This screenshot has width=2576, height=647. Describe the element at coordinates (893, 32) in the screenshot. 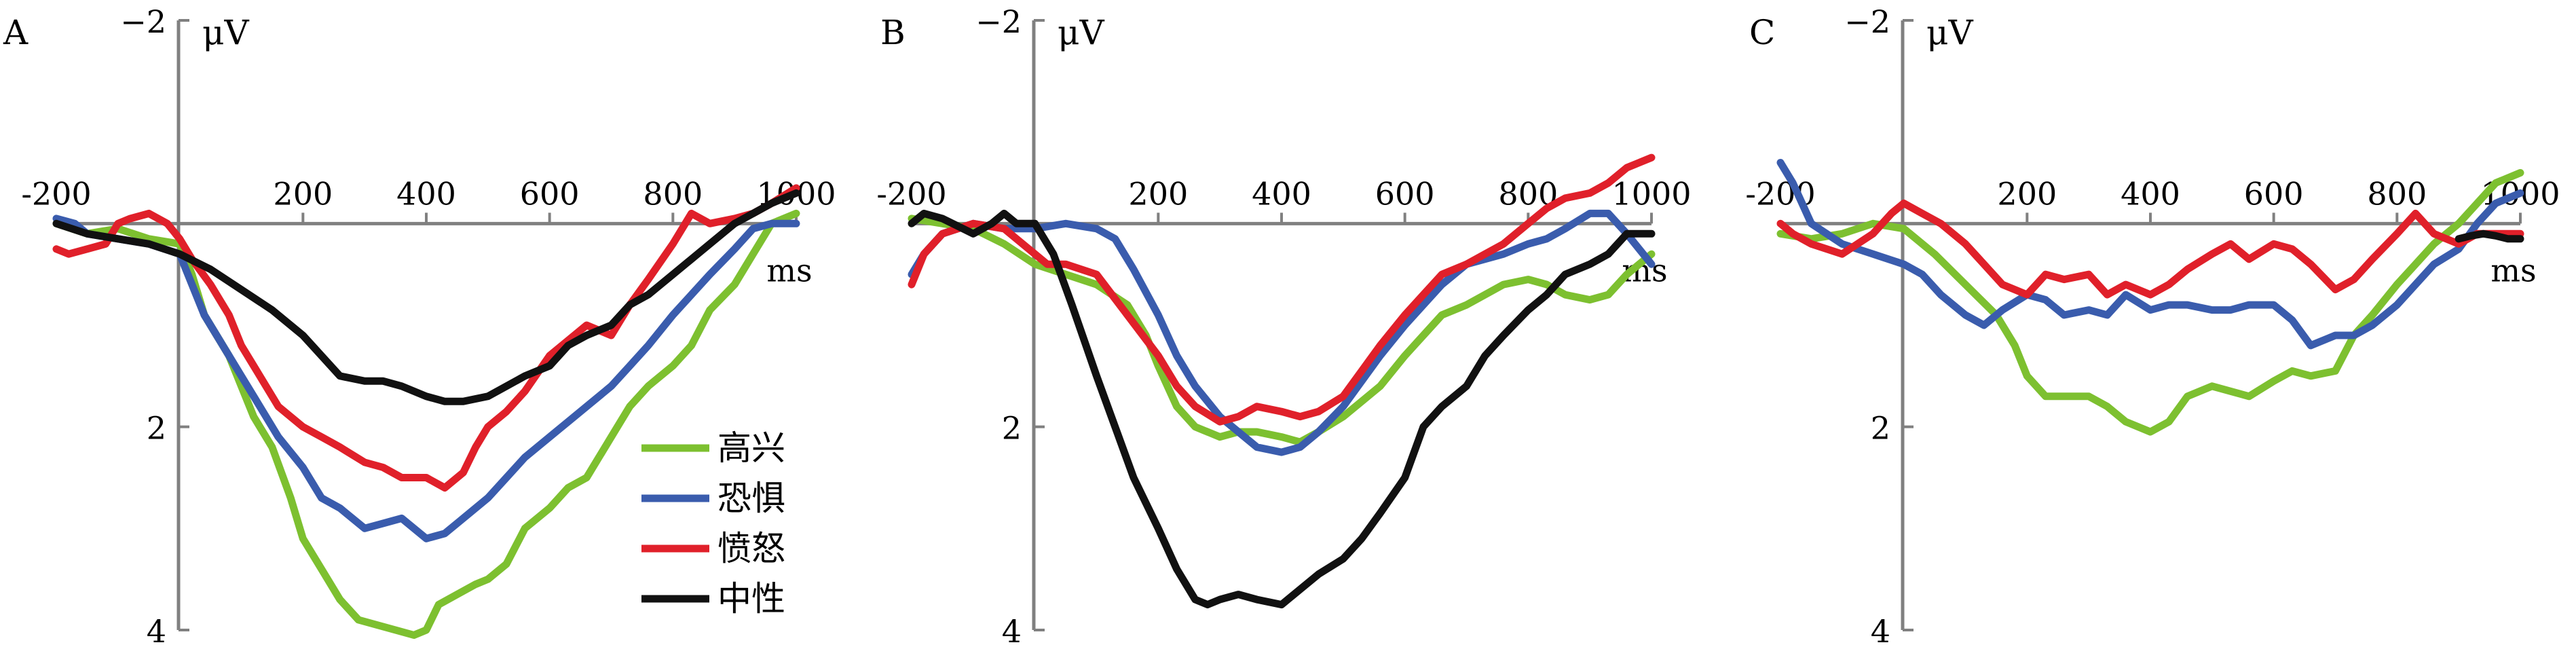

I see `panel-label: B` at that location.